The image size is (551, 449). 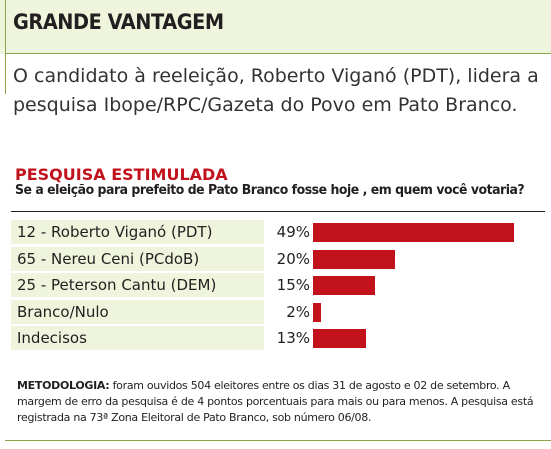 What do you see at coordinates (63, 385) in the screenshot?
I see `methodology-lead: METODOLOGIA:` at bounding box center [63, 385].